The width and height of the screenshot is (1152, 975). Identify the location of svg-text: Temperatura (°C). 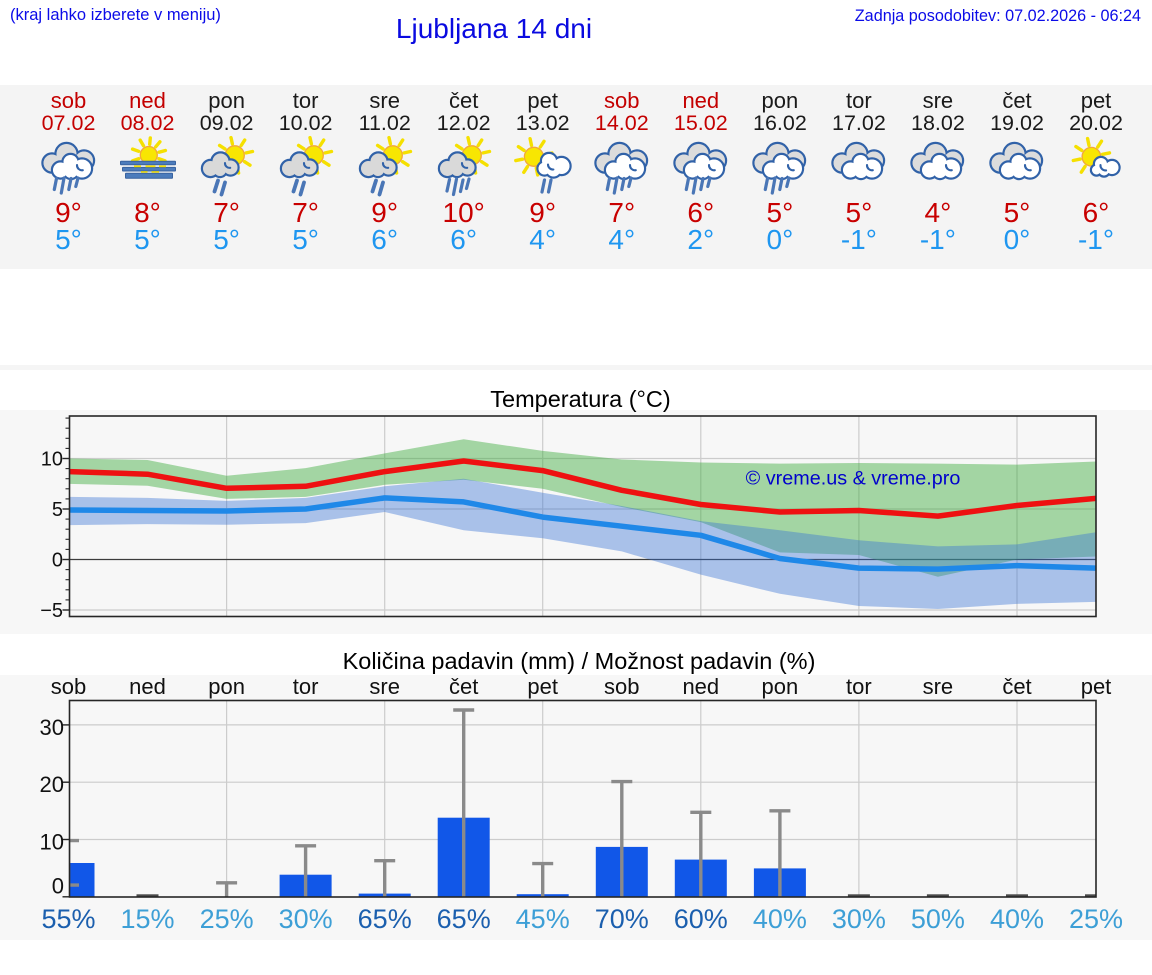
(580, 399).